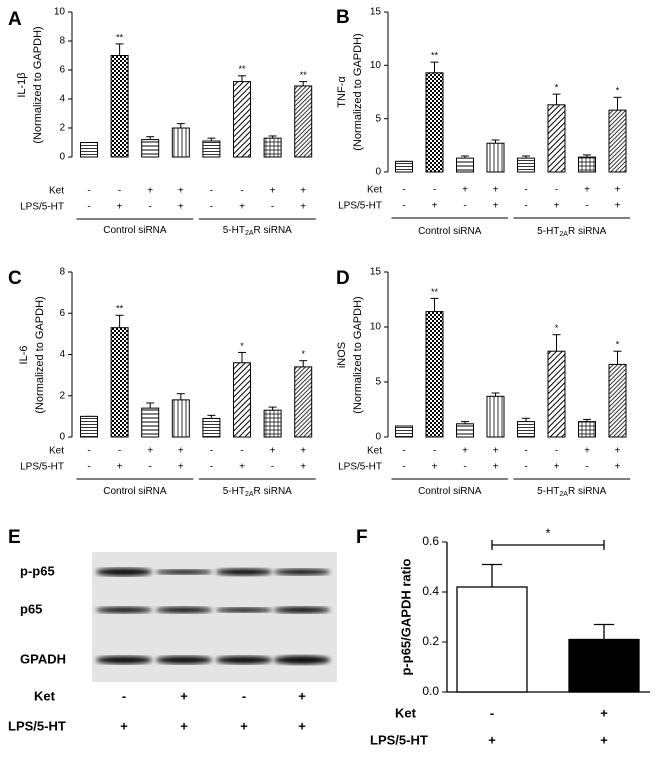 This screenshot has width=669, height=763. I want to click on y-tick-label: 0.6, so click(430, 541).